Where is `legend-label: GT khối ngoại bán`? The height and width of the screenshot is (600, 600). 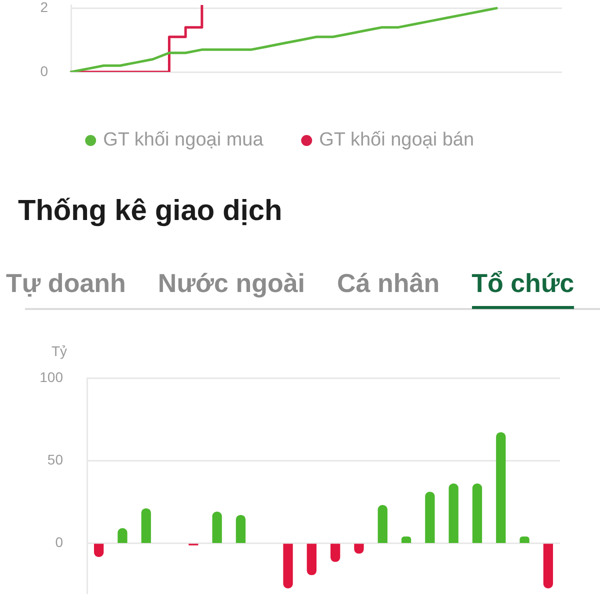
legend-label: GT khối ngoại bán is located at coordinates (396, 140).